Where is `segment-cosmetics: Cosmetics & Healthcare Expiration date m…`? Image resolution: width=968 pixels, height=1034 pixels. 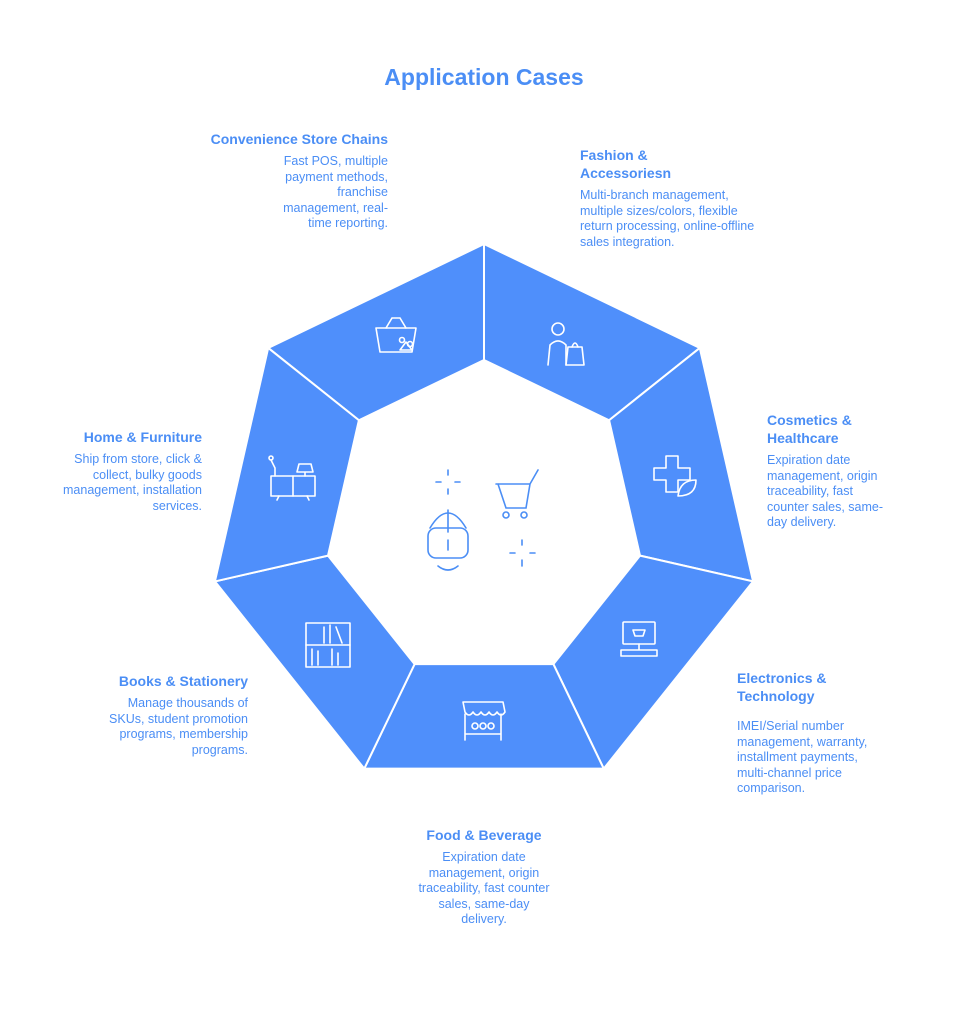 segment-cosmetics: Cosmetics & Healthcare Expiration date m… is located at coordinates (832, 471).